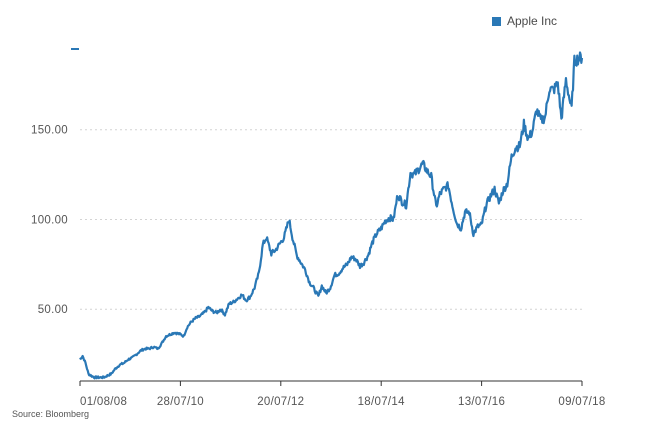 This screenshot has height=443, width=645. What do you see at coordinates (51, 414) in the screenshot?
I see `source-note: Source: Bloomberg` at bounding box center [51, 414].